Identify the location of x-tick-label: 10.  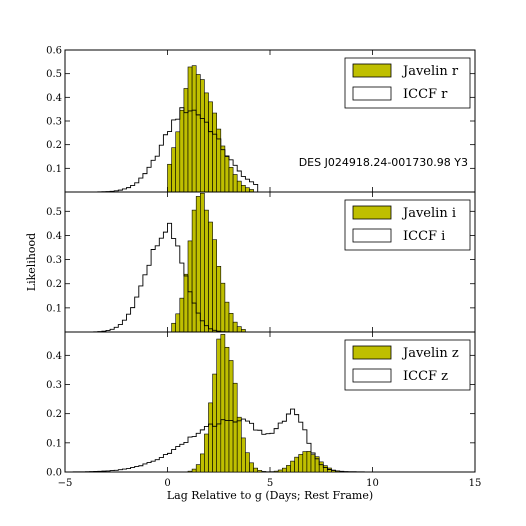
(372, 483).